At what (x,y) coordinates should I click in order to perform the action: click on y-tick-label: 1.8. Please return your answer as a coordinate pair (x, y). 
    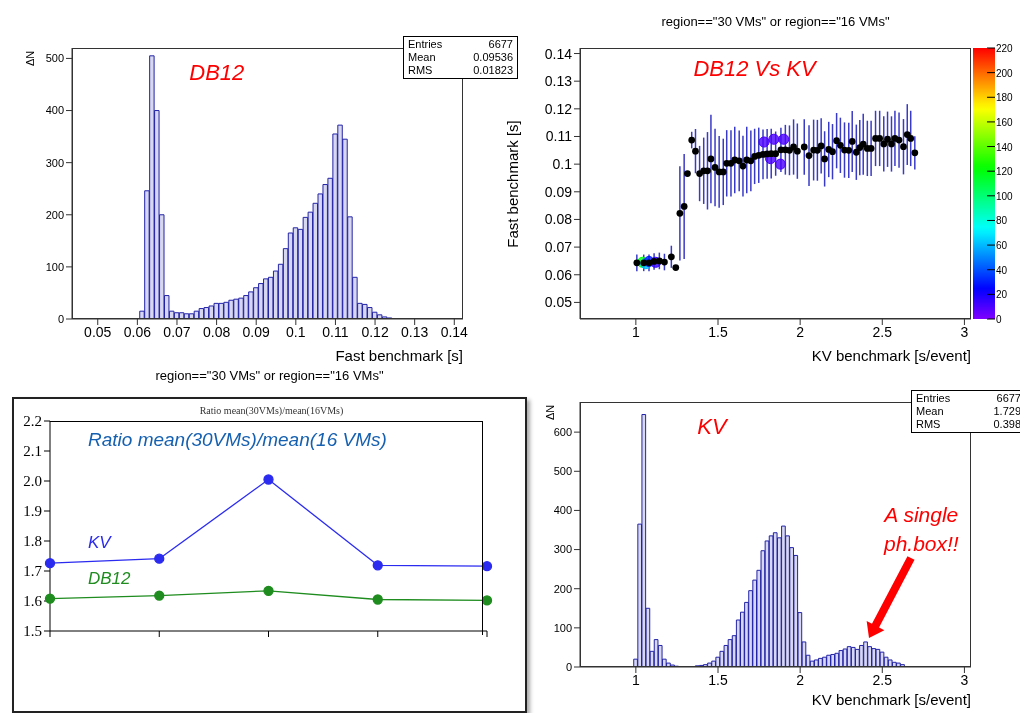
    Looking at the image, I should click on (32, 541).